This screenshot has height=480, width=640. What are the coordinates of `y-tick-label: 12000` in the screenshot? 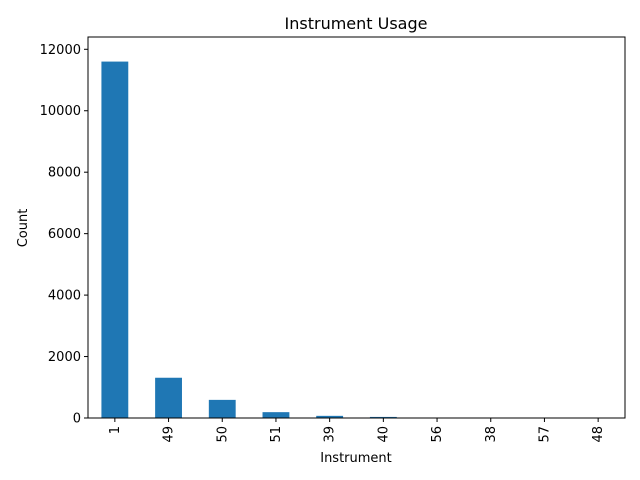 It's located at (60, 50).